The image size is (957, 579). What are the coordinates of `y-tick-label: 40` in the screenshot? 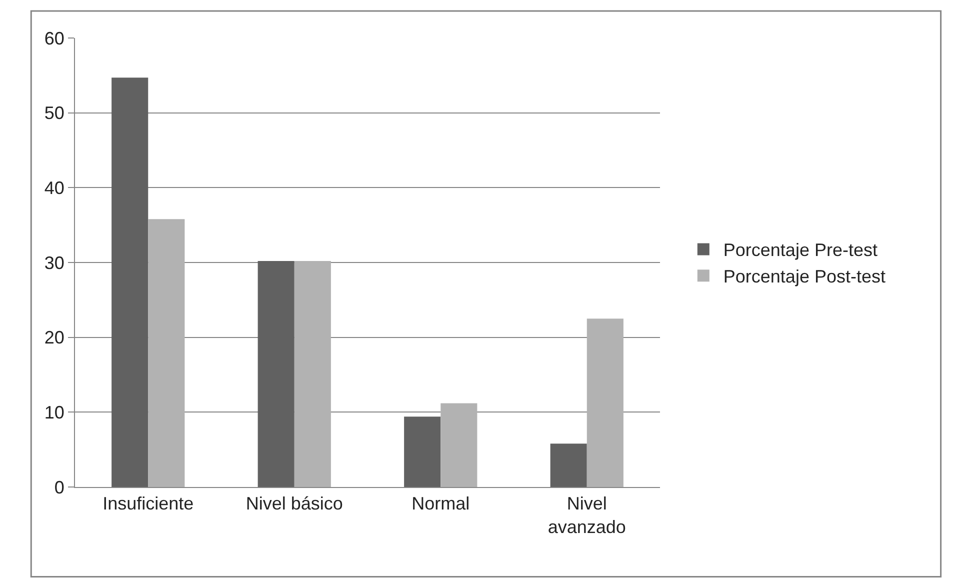 It's located at (54, 188).